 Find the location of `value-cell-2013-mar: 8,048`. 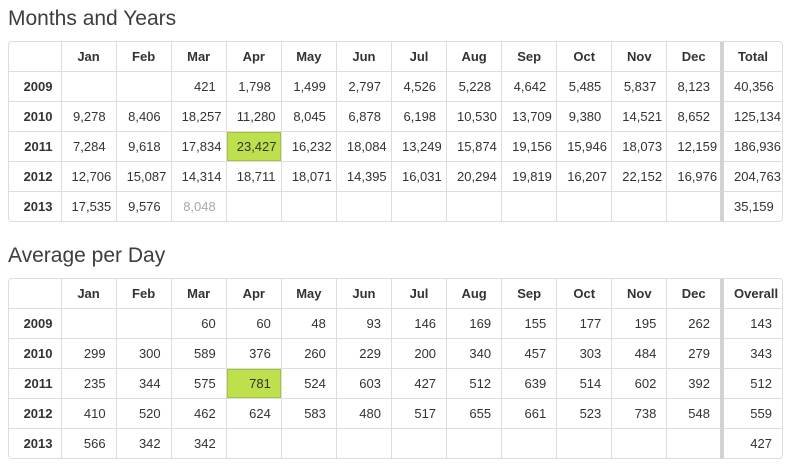

value-cell-2013-mar: 8,048 is located at coordinates (198, 206).